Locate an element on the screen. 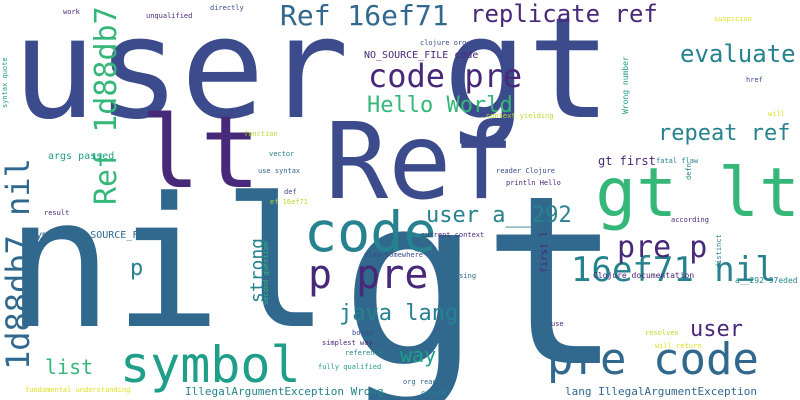 This screenshot has width=800, height=400. cloud-word-result: result is located at coordinates (57, 213).